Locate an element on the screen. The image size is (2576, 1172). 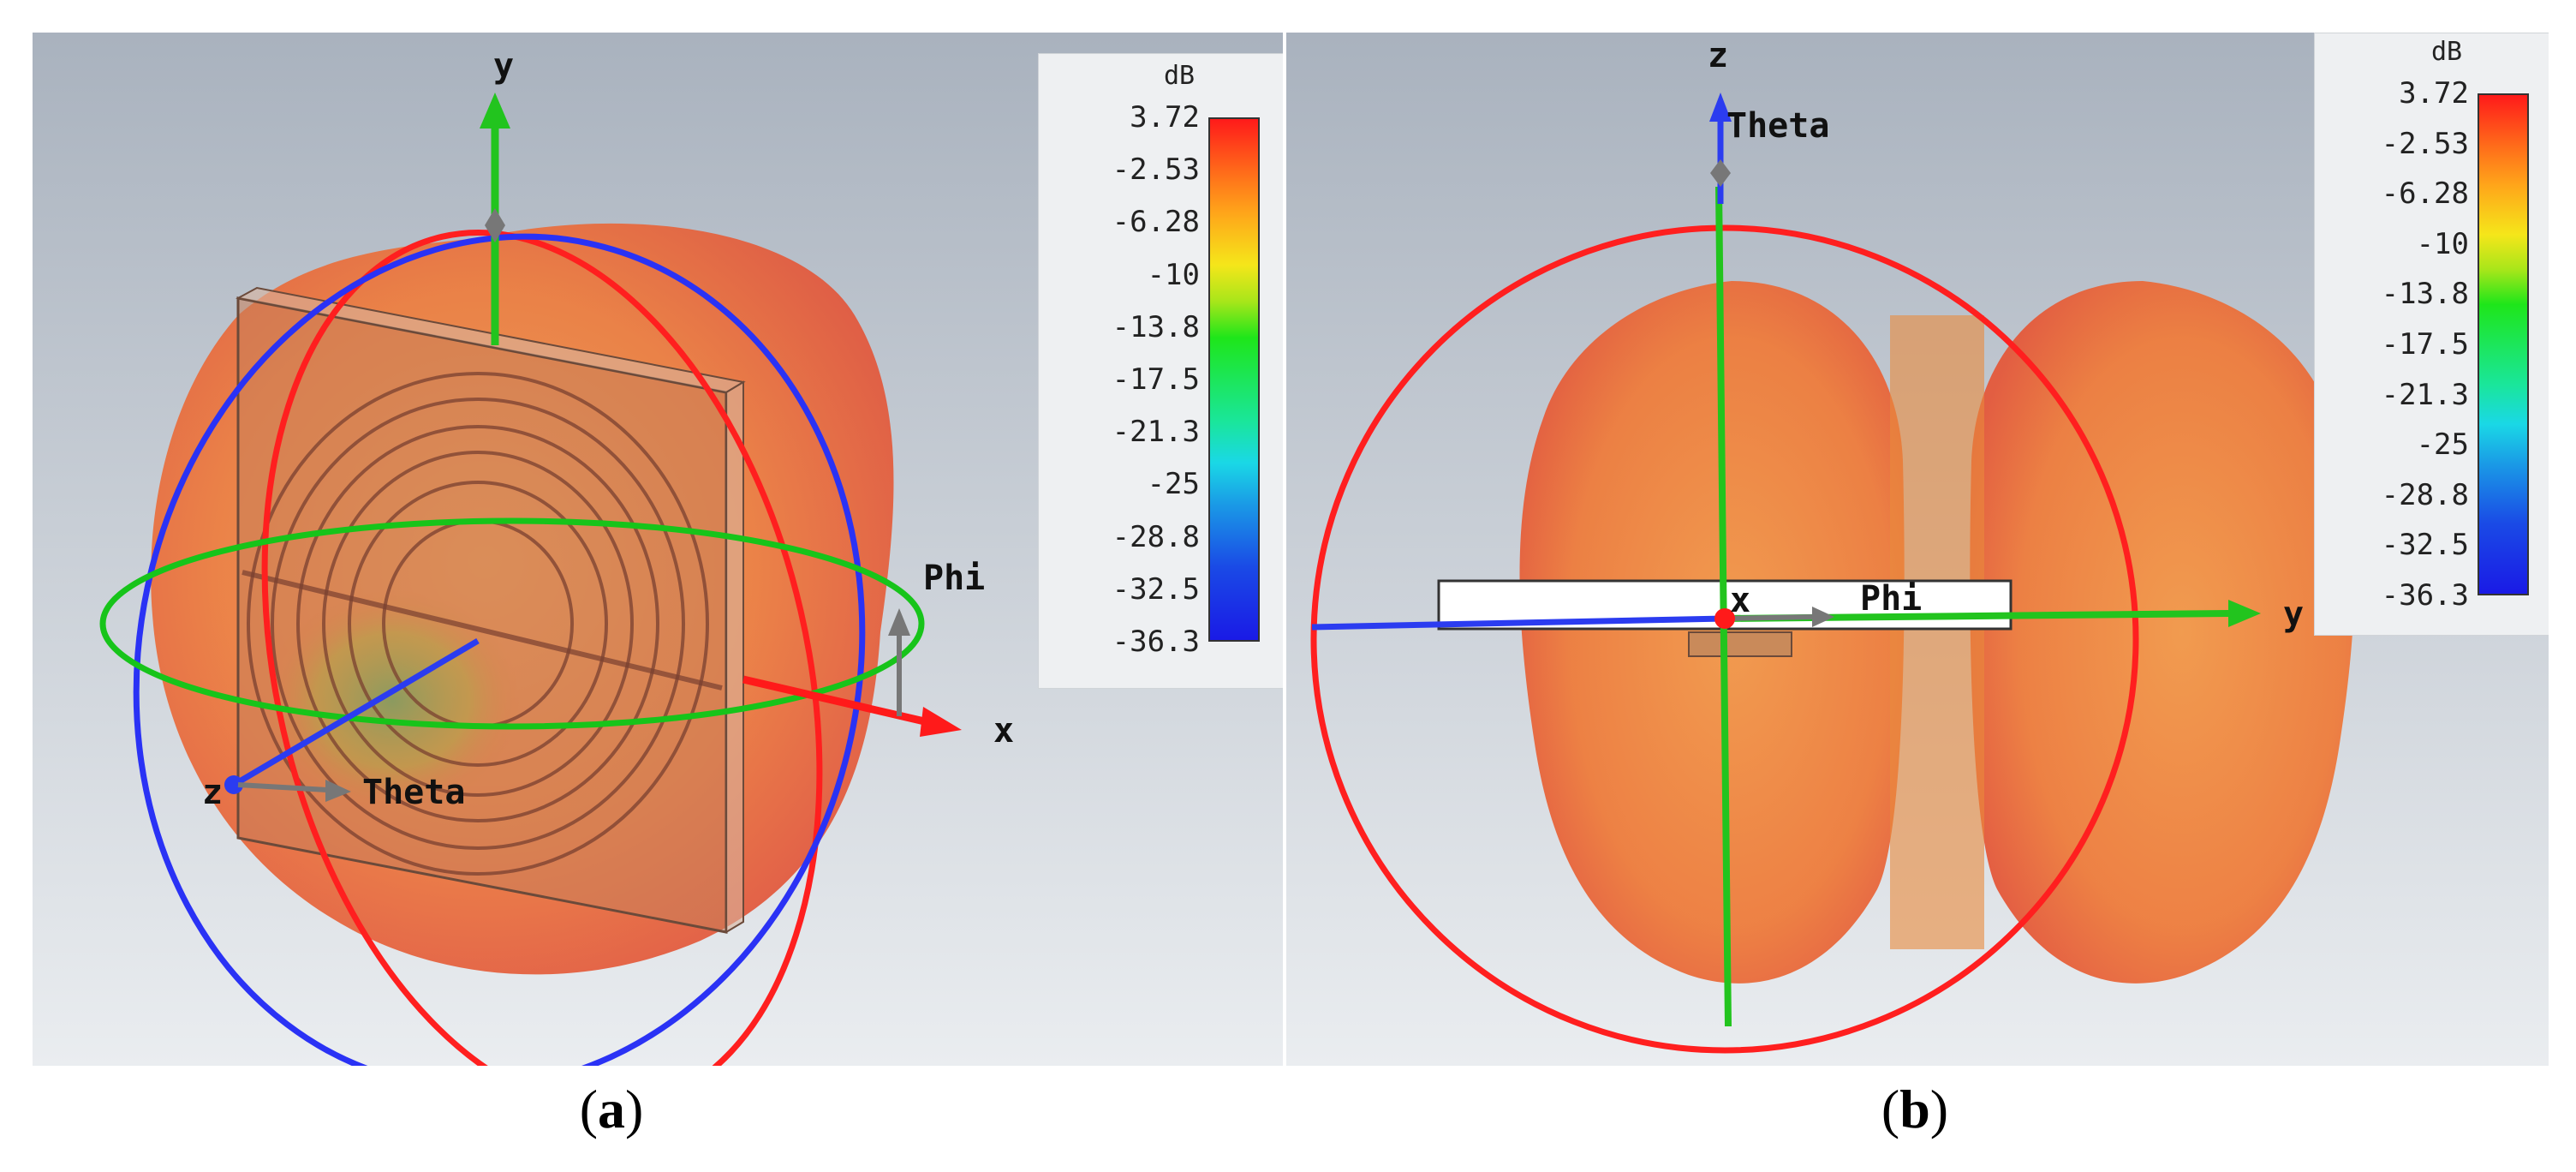
z-axis-arrowhead is located at coordinates (1720, 107).